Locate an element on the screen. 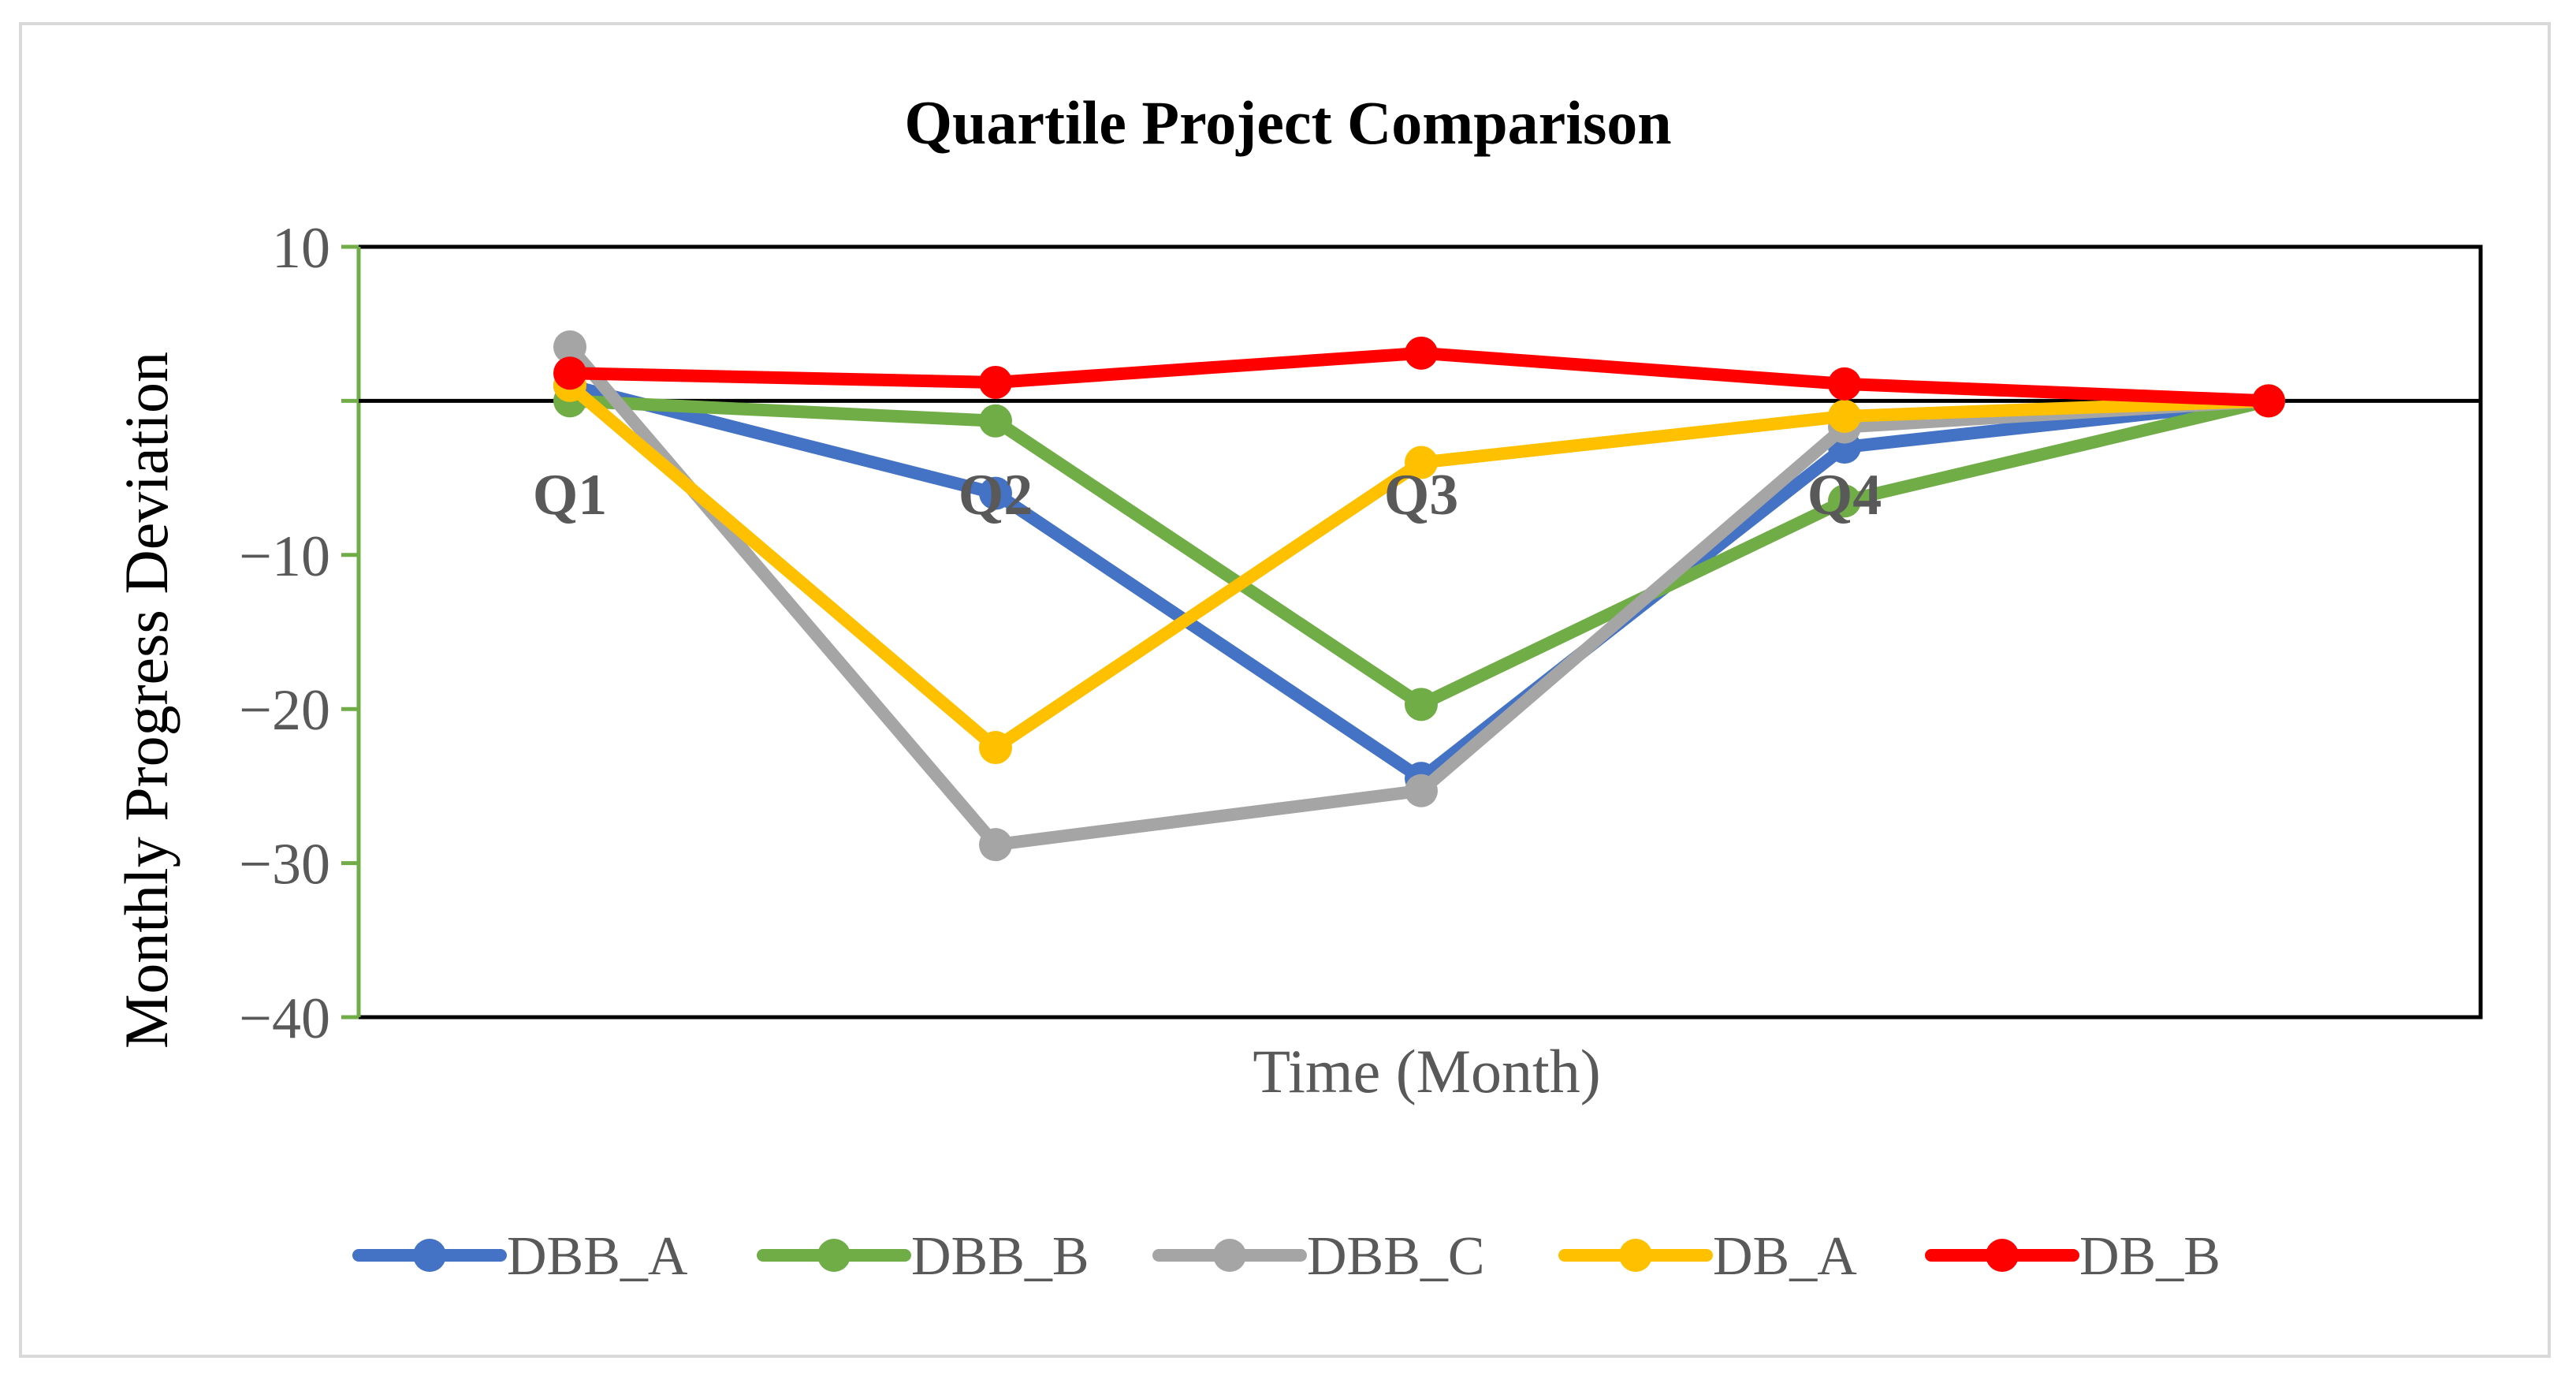  legend-label: DBB_A is located at coordinates (597, 1256).